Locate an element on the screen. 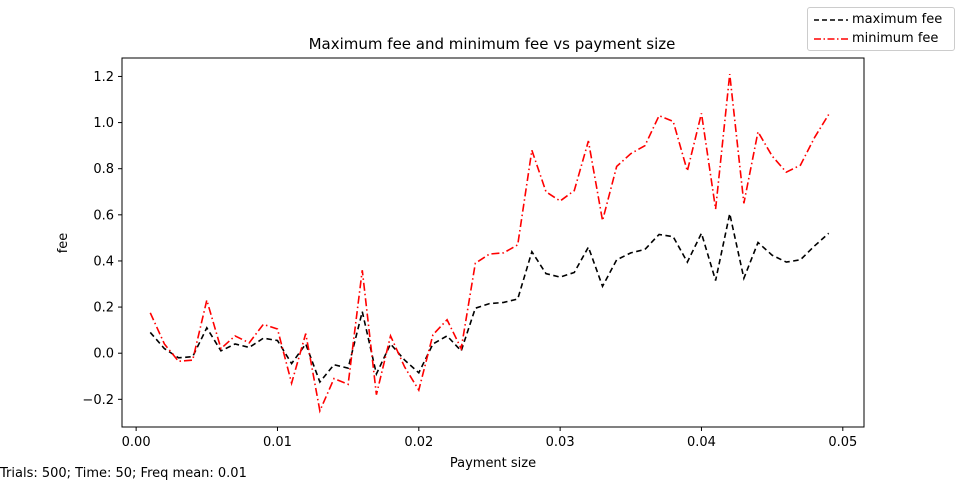 Image resolution: width=960 pixels, height=481 pixels. y-tick-label: 0.4 is located at coordinates (103, 261).